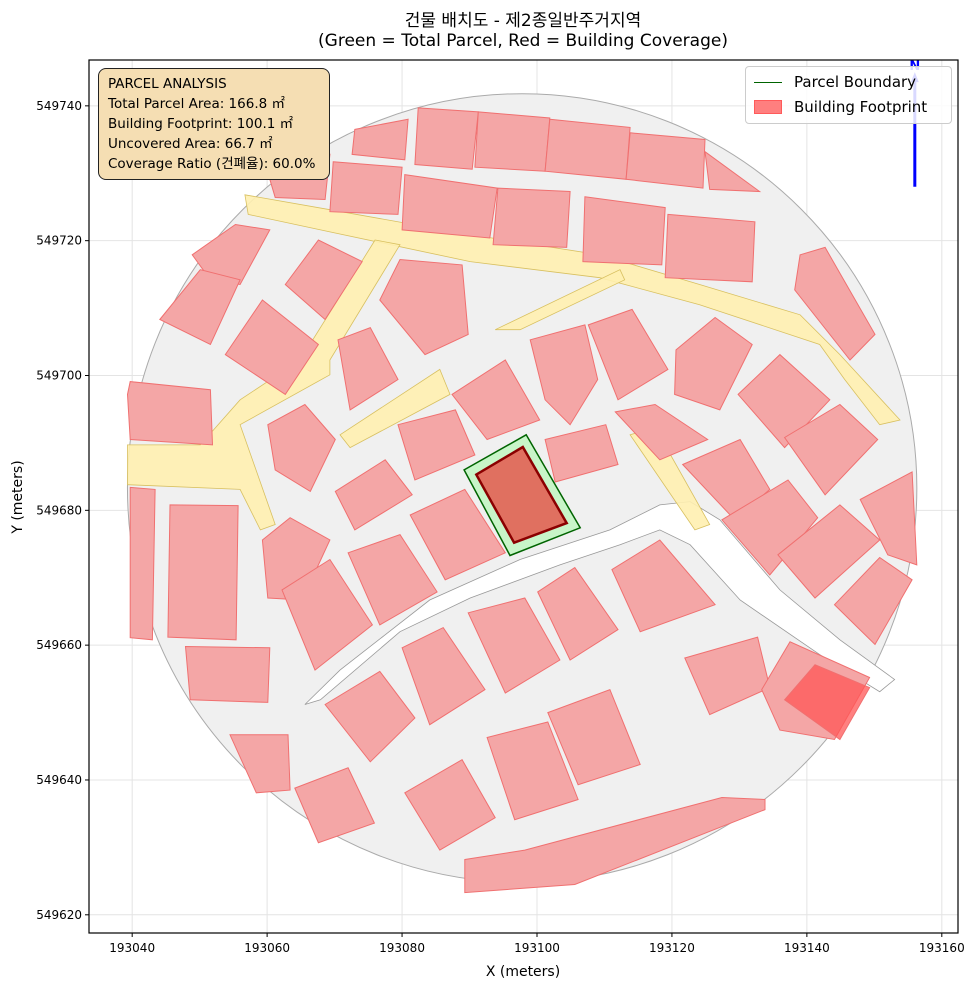 The width and height of the screenshot is (973, 990). What do you see at coordinates (201, 124) in the screenshot?
I see `info-building-footprint: Building Footprint: 100.1 ㎡` at bounding box center [201, 124].